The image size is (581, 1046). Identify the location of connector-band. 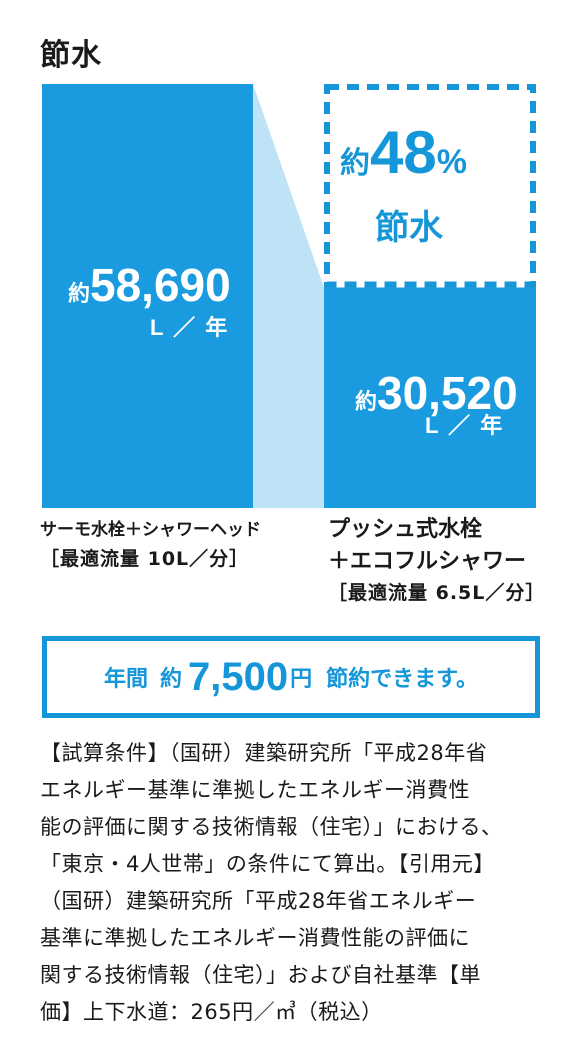
(288, 296).